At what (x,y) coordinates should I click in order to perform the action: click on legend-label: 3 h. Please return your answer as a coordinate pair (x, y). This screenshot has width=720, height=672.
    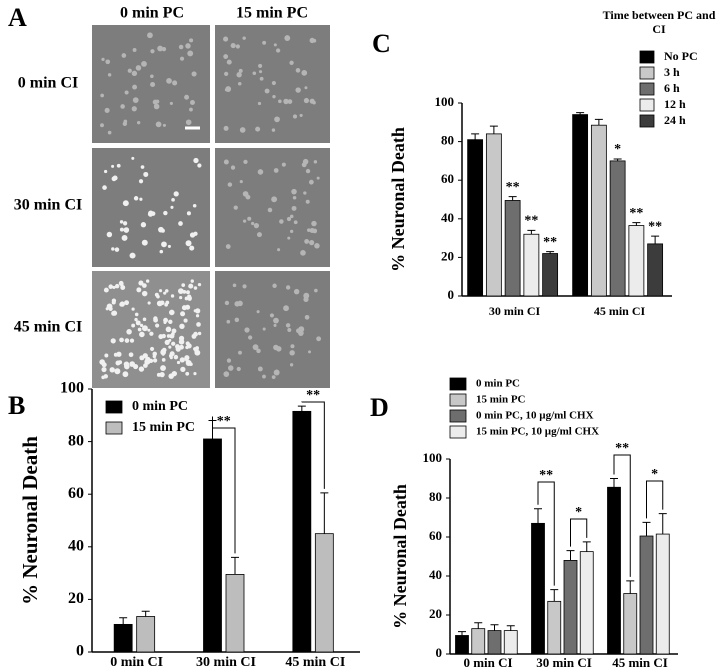
    Looking at the image, I should click on (672, 72).